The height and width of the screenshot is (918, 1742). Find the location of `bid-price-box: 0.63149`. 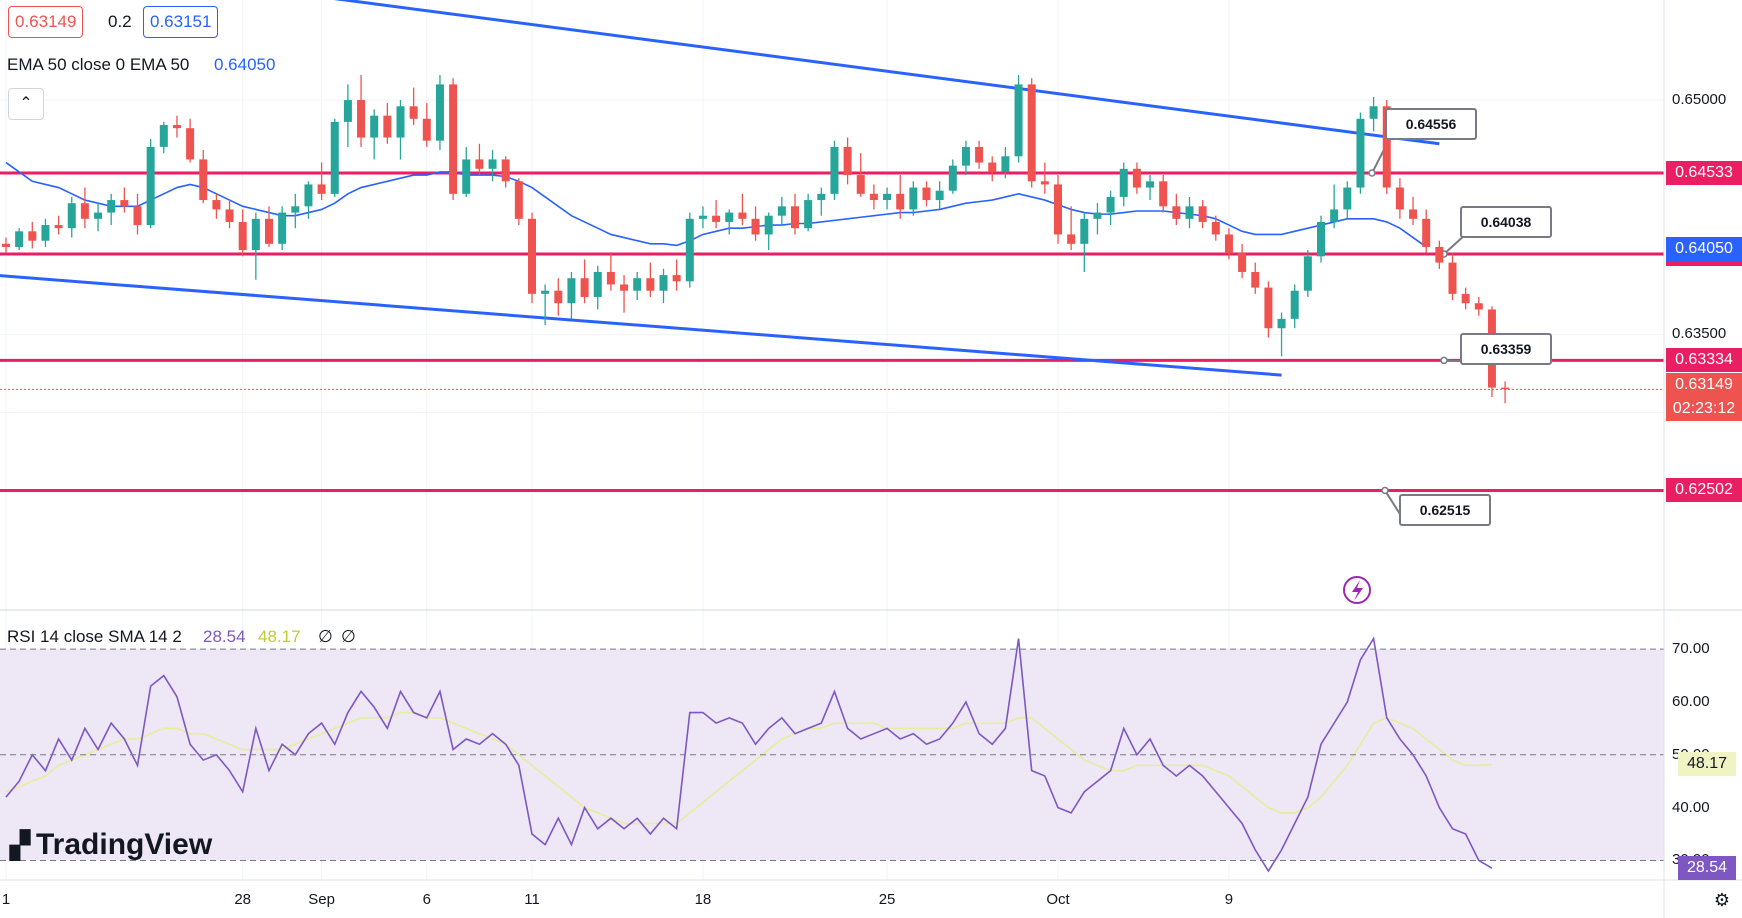

bid-price-box: 0.63149 is located at coordinates (46, 22).